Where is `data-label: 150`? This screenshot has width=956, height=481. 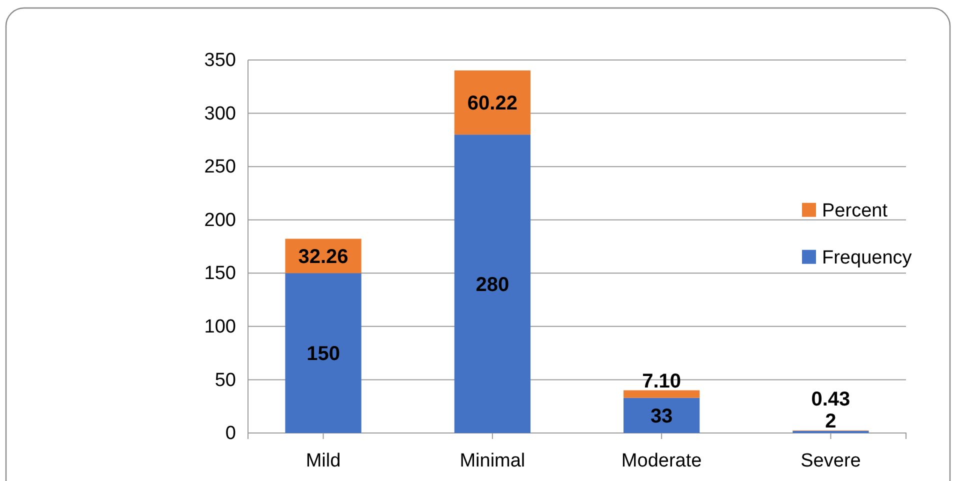 data-label: 150 is located at coordinates (323, 354).